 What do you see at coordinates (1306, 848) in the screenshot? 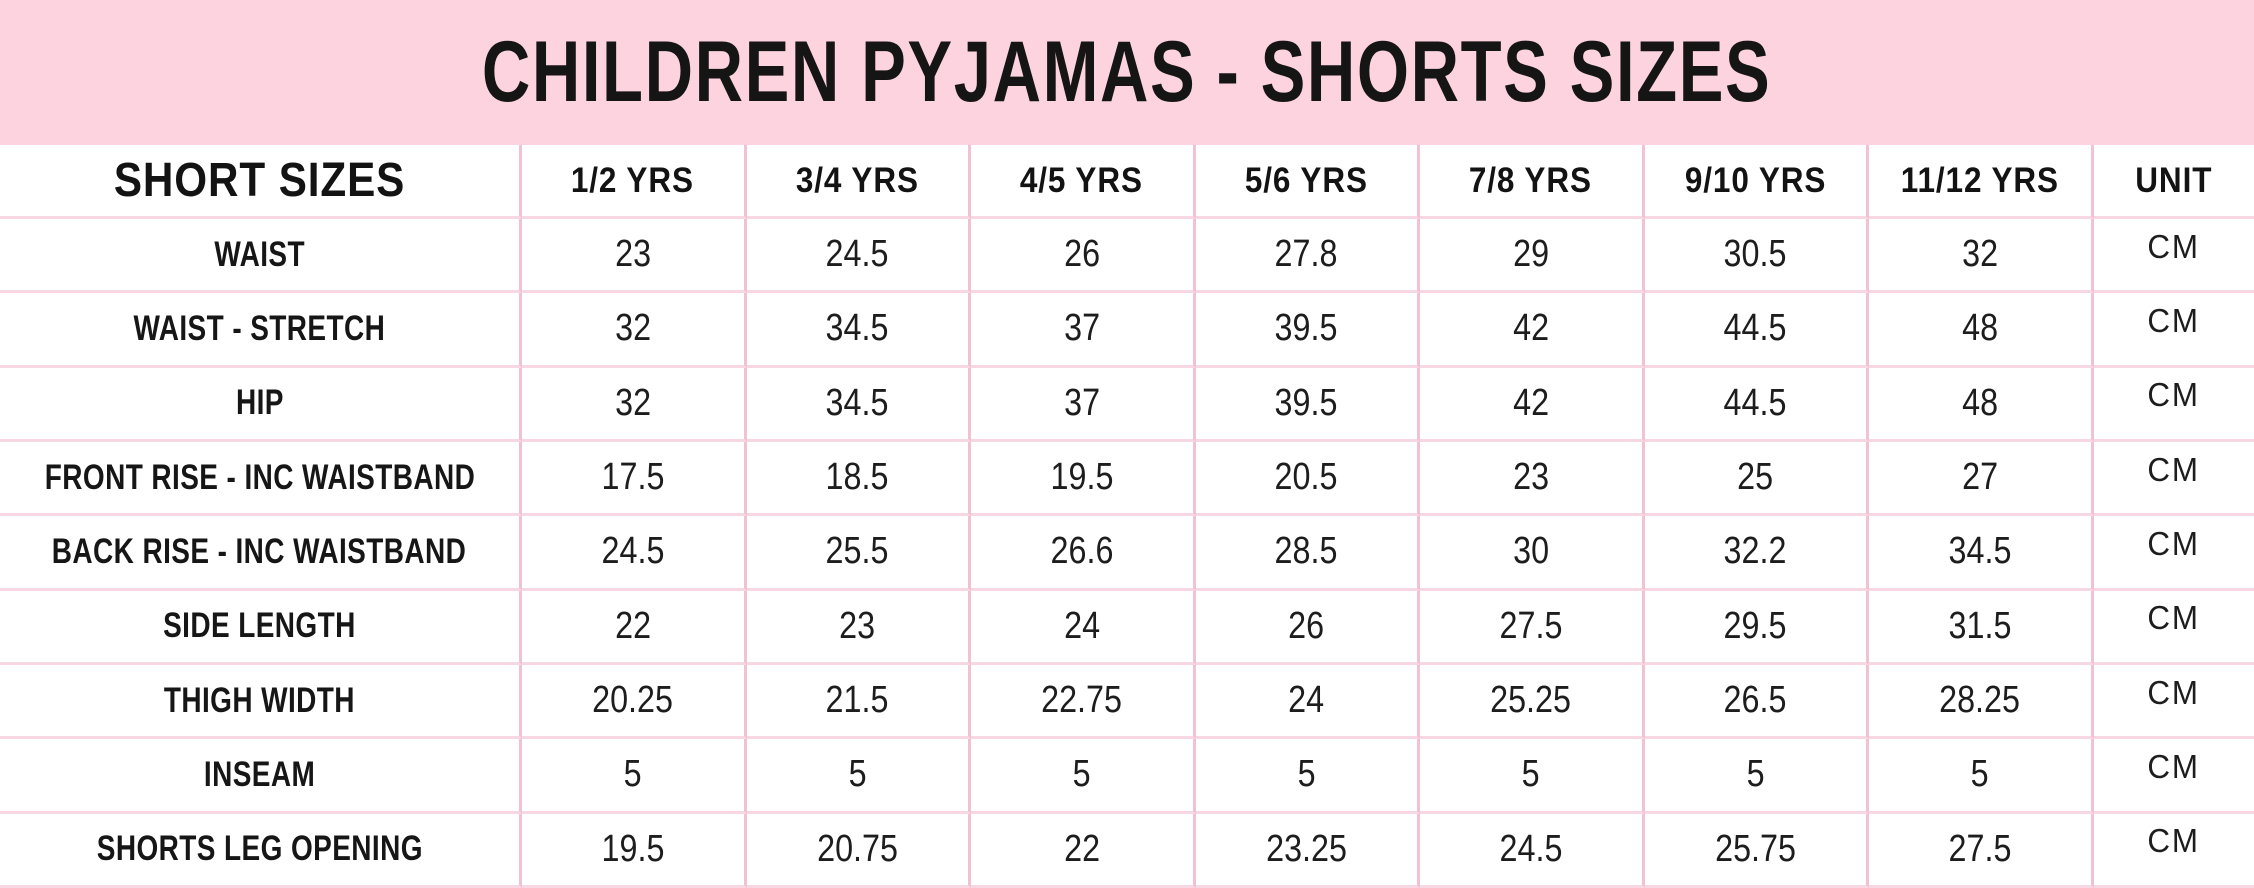
I see `cell-value: 23.25` at bounding box center [1306, 848].